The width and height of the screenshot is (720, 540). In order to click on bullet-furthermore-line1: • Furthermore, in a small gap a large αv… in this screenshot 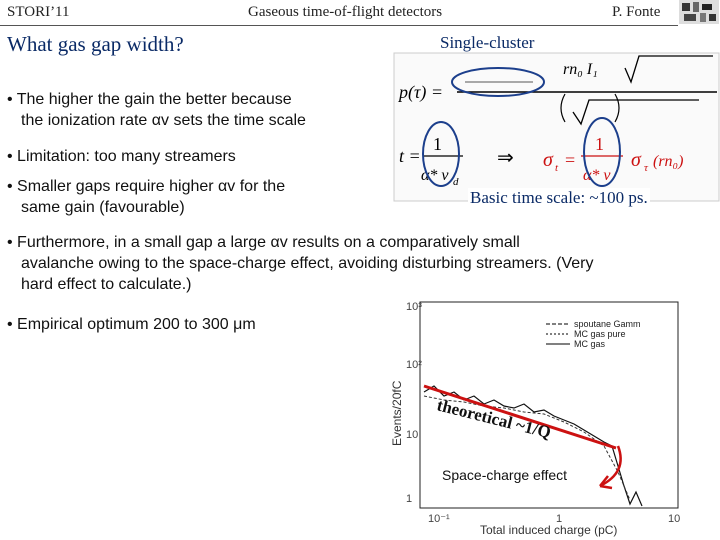, I will do `click(263, 242)`.